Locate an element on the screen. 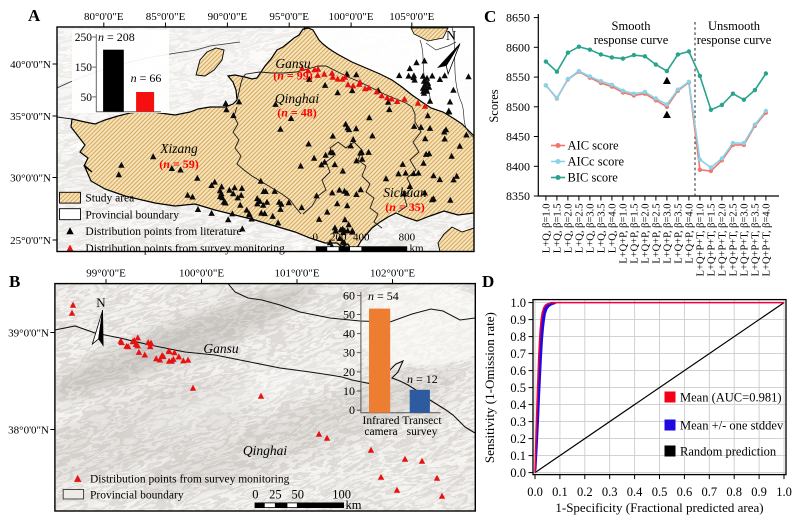  svg-text: L+Q, β=2.0 is located at coordinates (569, 229).